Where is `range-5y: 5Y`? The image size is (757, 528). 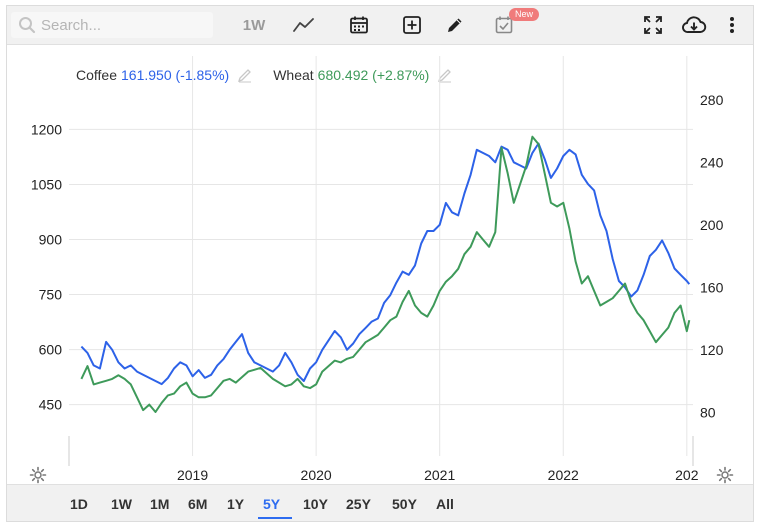
range-5y: 5Y is located at coordinates (272, 504).